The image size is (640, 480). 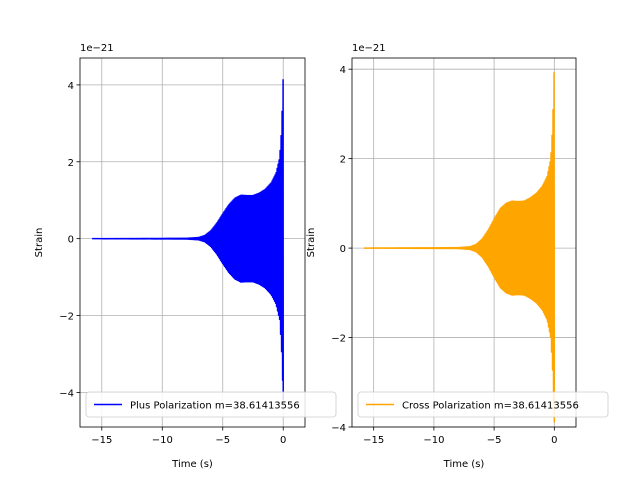 I want to click on legend-entry: Plus Polarization m=38.61413556, so click(x=215, y=406).